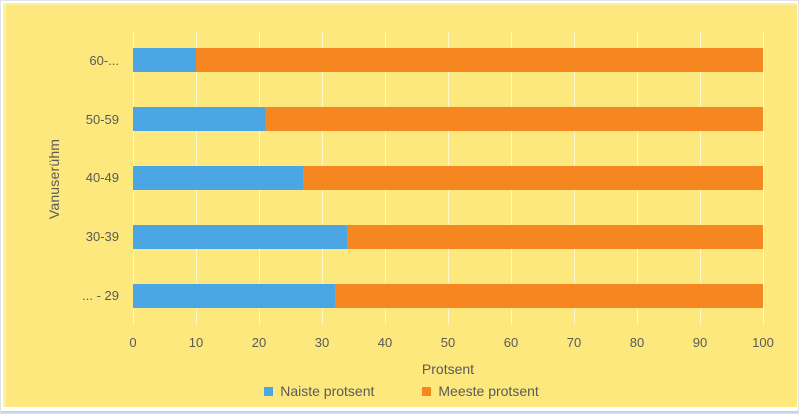 The image size is (799, 414). What do you see at coordinates (637, 342) in the screenshot?
I see `x-tick-label: 80` at bounding box center [637, 342].